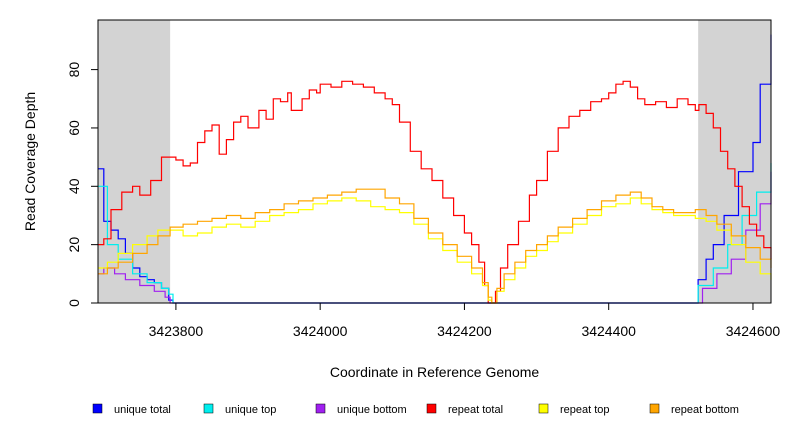  What do you see at coordinates (431, 408) in the screenshot?
I see `legend-swatch-repeat-total` at bounding box center [431, 408].